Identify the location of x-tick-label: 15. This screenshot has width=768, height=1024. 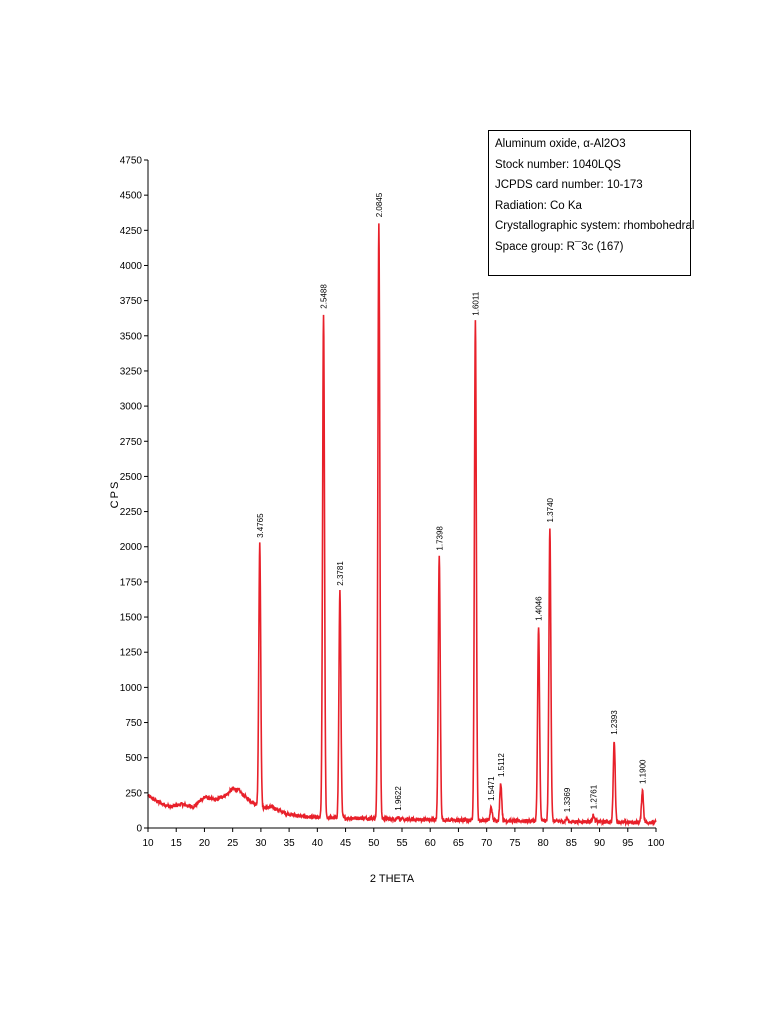
(177, 843).